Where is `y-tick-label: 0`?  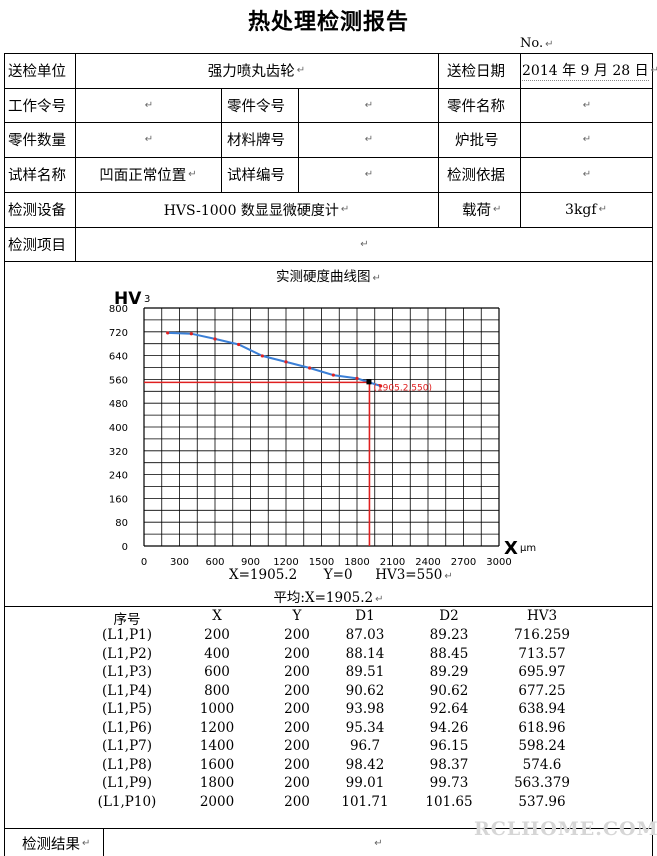 y-tick-label: 0 is located at coordinates (125, 547).